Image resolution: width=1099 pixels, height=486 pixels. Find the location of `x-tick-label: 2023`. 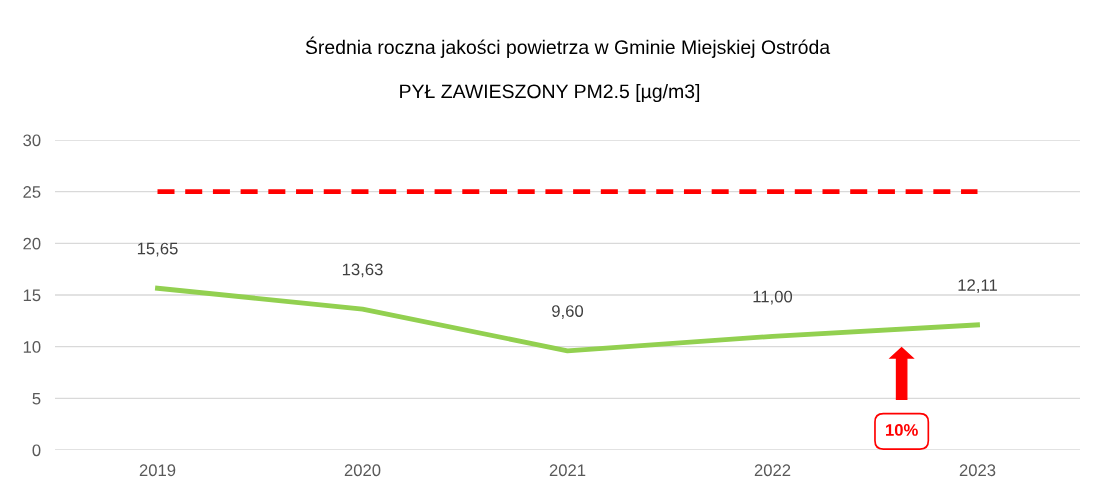

x-tick-label: 2023 is located at coordinates (977, 470).